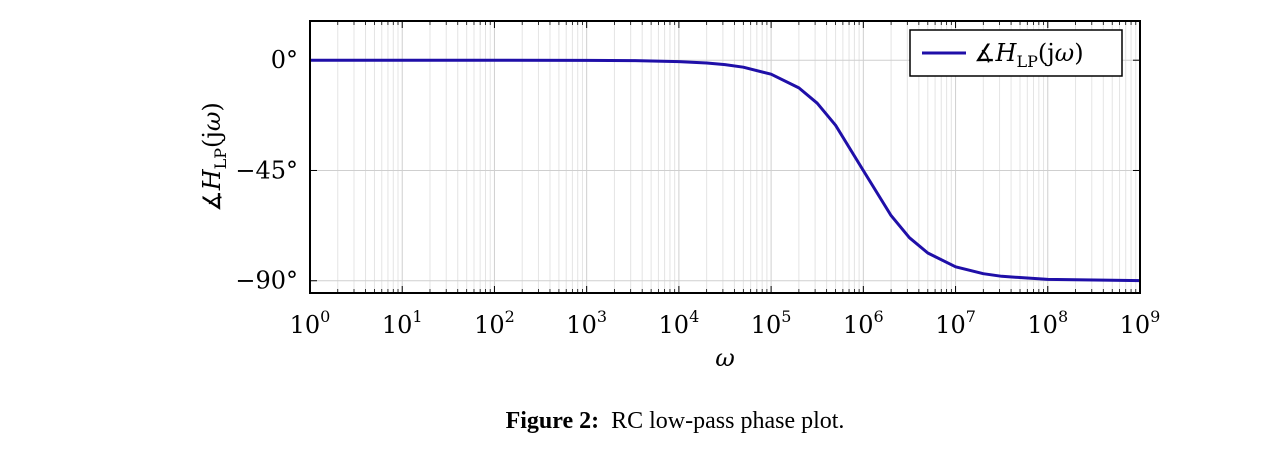  I want to click on y-axis-label: ∡HLP(jω), so click(214, 157).